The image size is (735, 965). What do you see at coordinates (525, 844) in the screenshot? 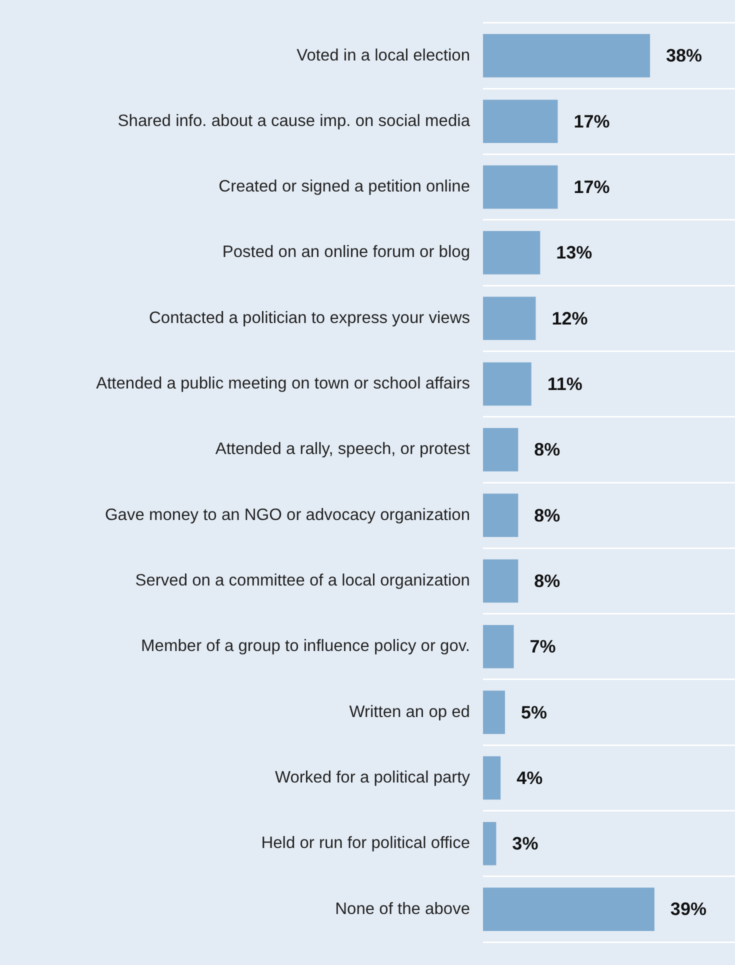
I see `data-label: 3%` at bounding box center [525, 844].